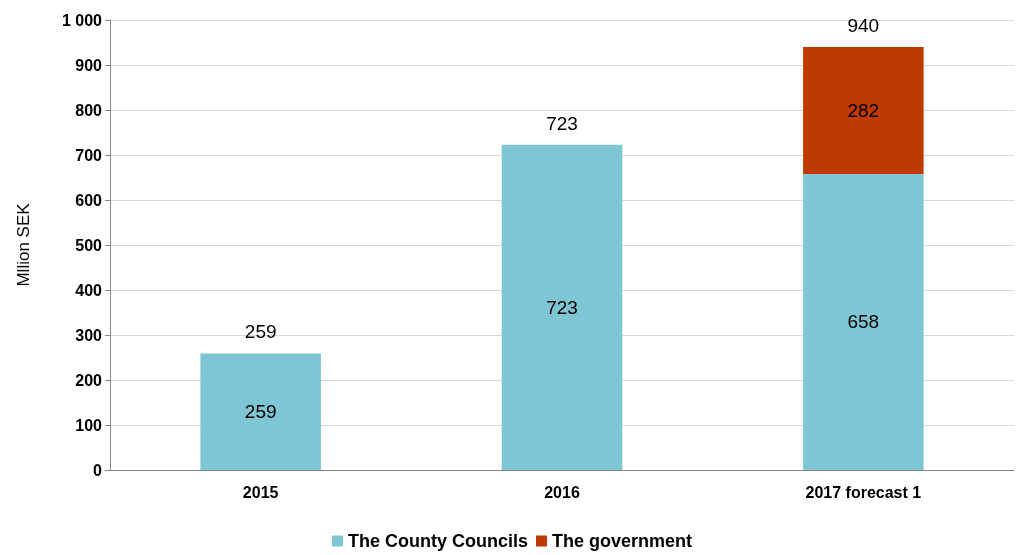 This screenshot has height=555, width=1024. Describe the element at coordinates (89, 425) in the screenshot. I see `y-tick-label: 100` at that location.